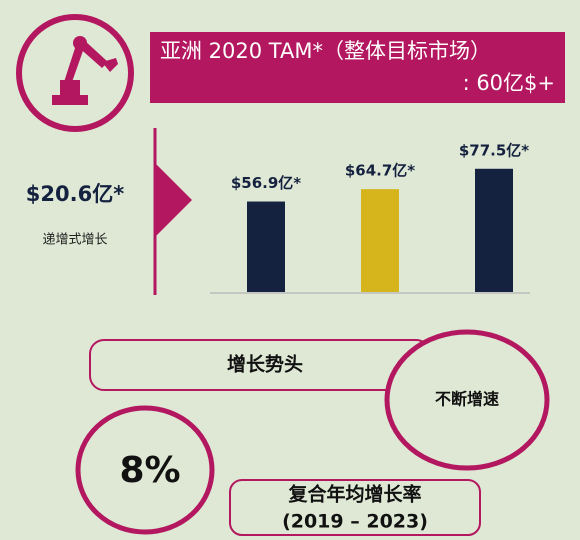 The image size is (580, 540). I want to click on side-label: 递增式增长, so click(74, 240).